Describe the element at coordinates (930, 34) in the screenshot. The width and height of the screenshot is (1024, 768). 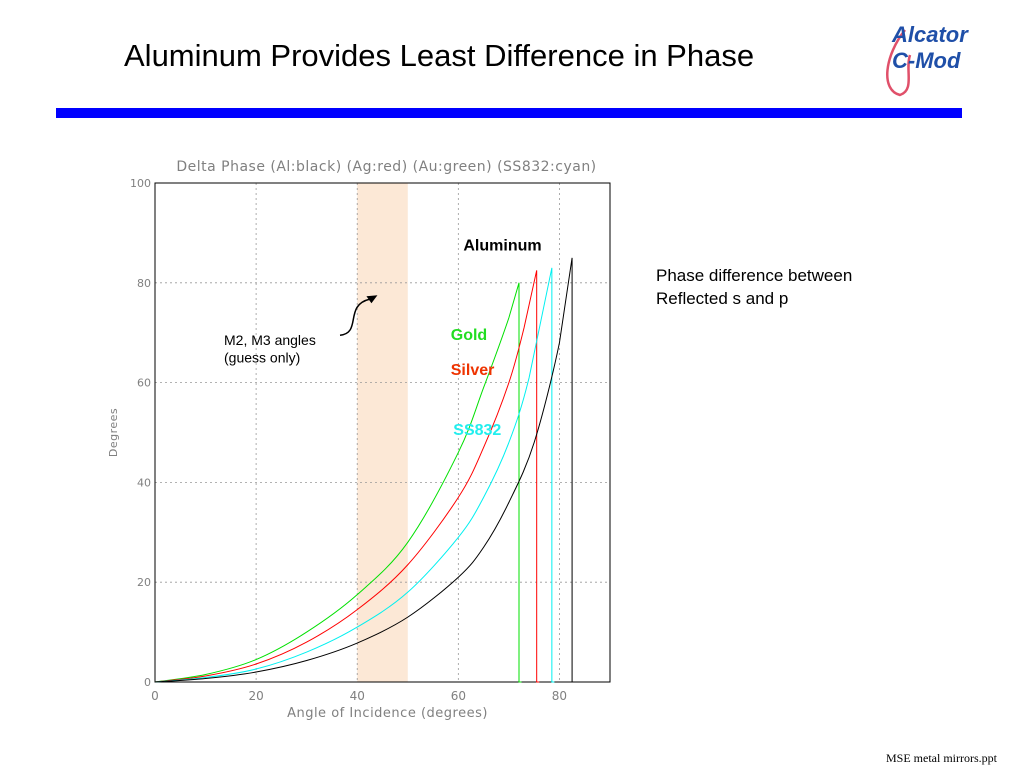
I see `logo-line1: Alcator` at that location.